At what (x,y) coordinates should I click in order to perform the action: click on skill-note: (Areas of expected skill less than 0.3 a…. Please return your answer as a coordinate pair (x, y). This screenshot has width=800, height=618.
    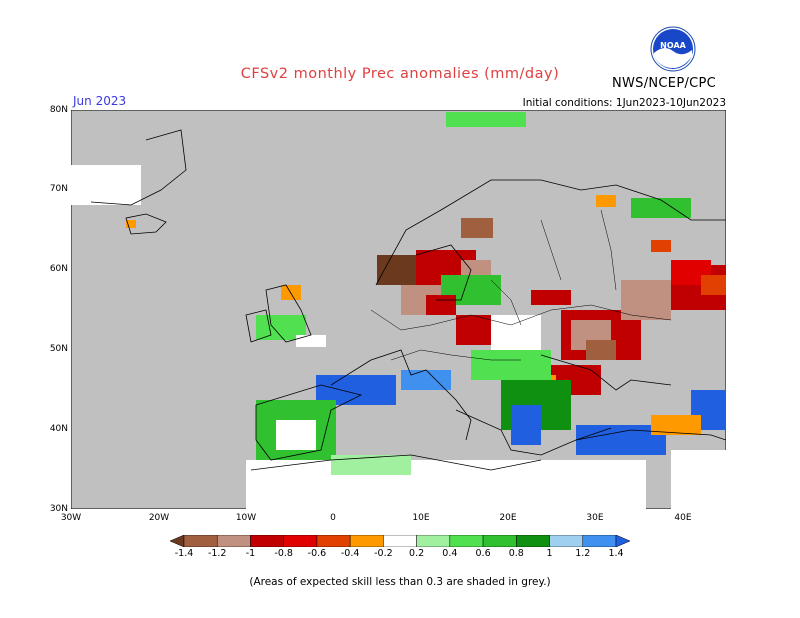
    Looking at the image, I should click on (400, 582).